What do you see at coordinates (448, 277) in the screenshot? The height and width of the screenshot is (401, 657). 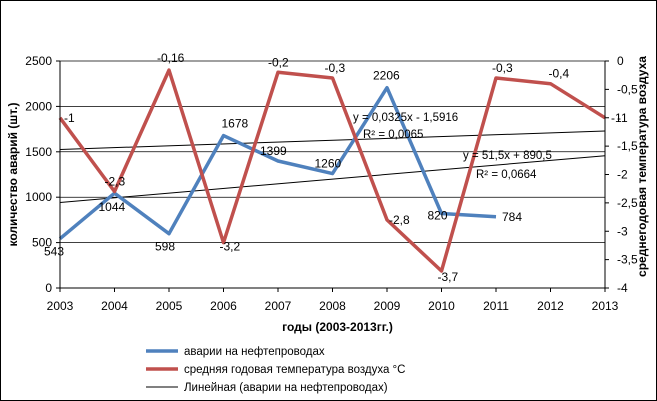 I see `data-label: -3,7` at bounding box center [448, 277].